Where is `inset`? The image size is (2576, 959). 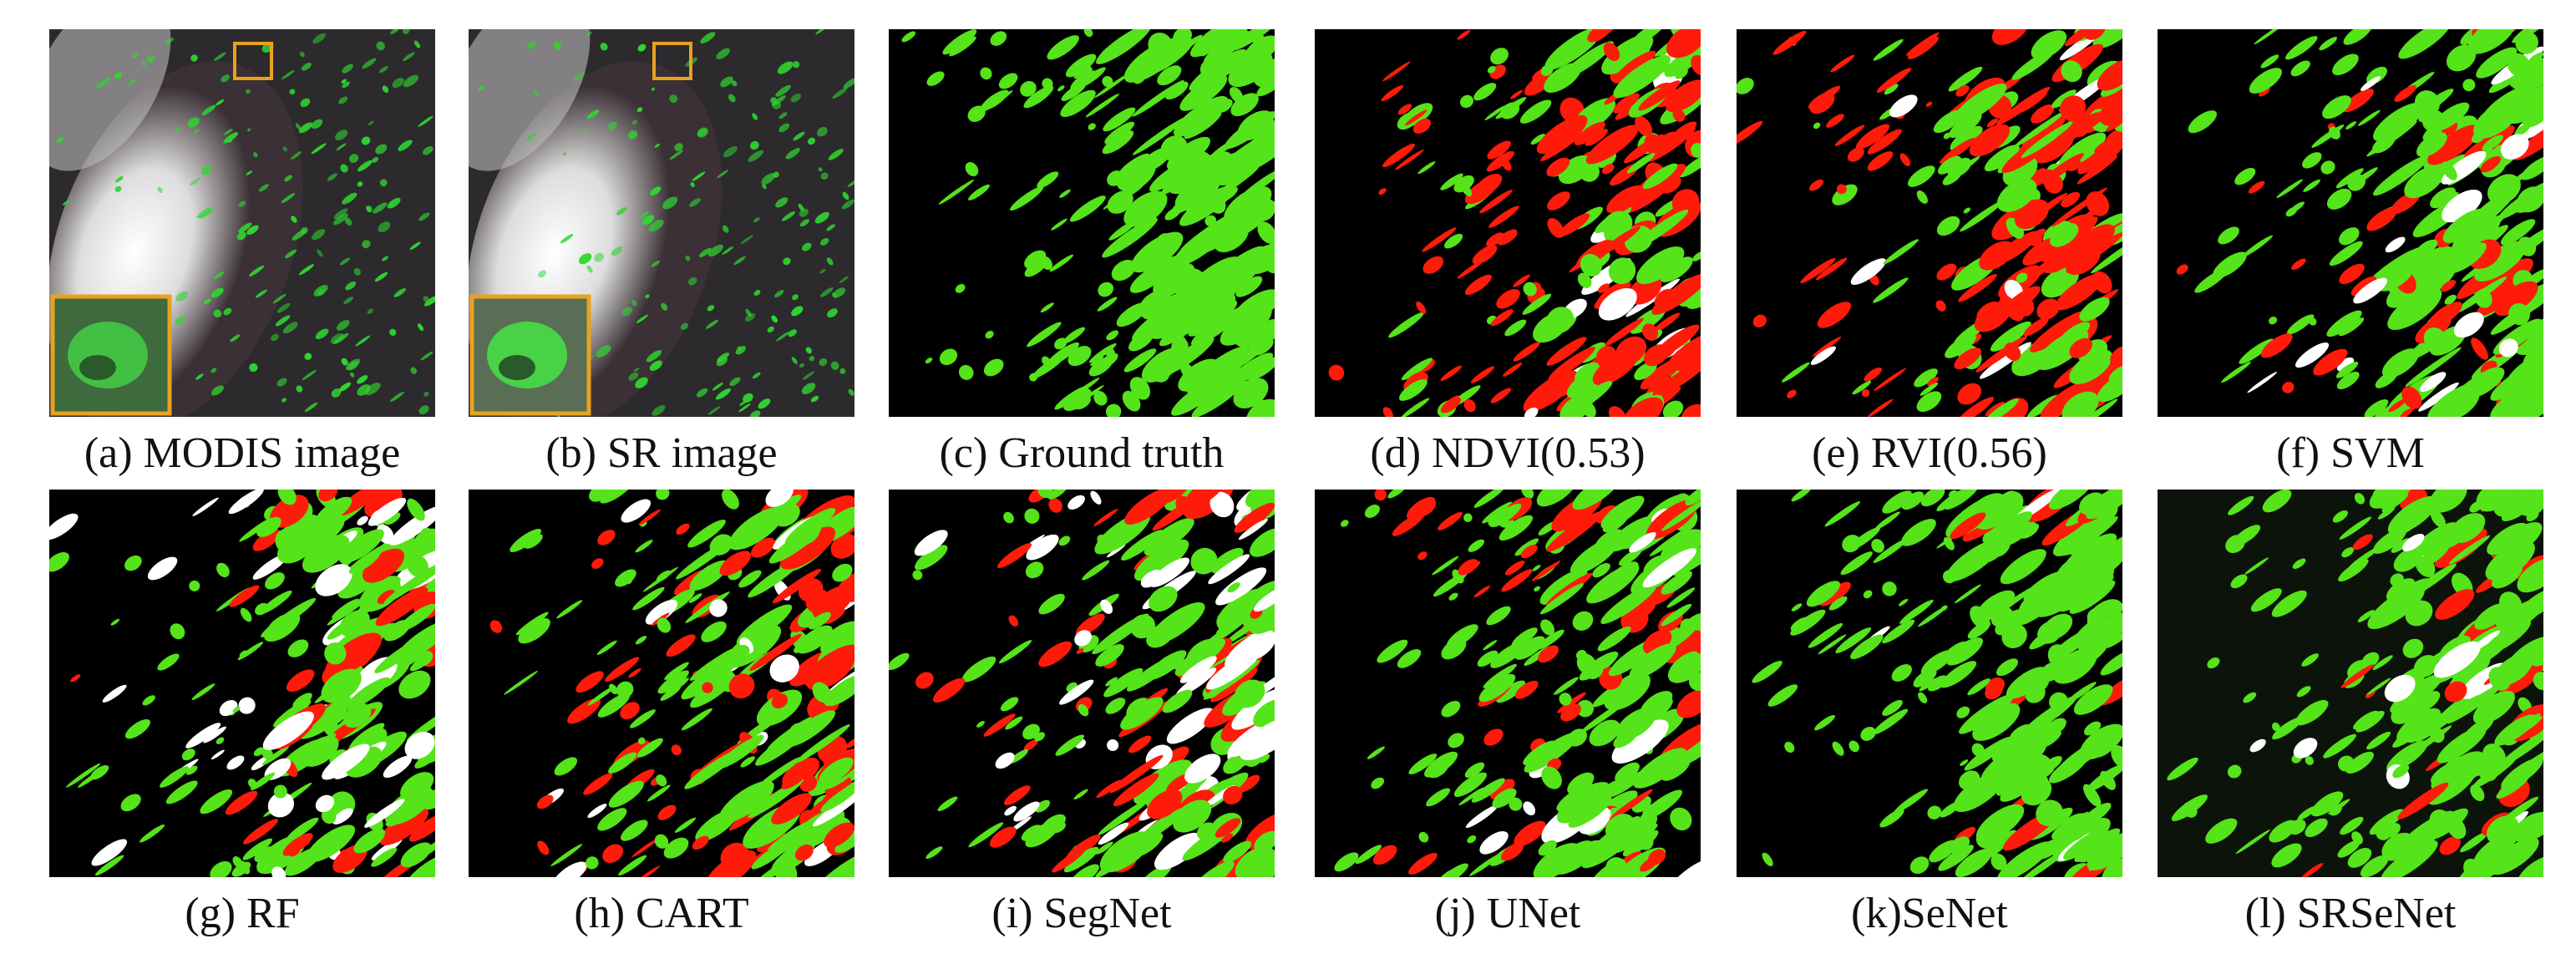 inset is located at coordinates (111, 355).